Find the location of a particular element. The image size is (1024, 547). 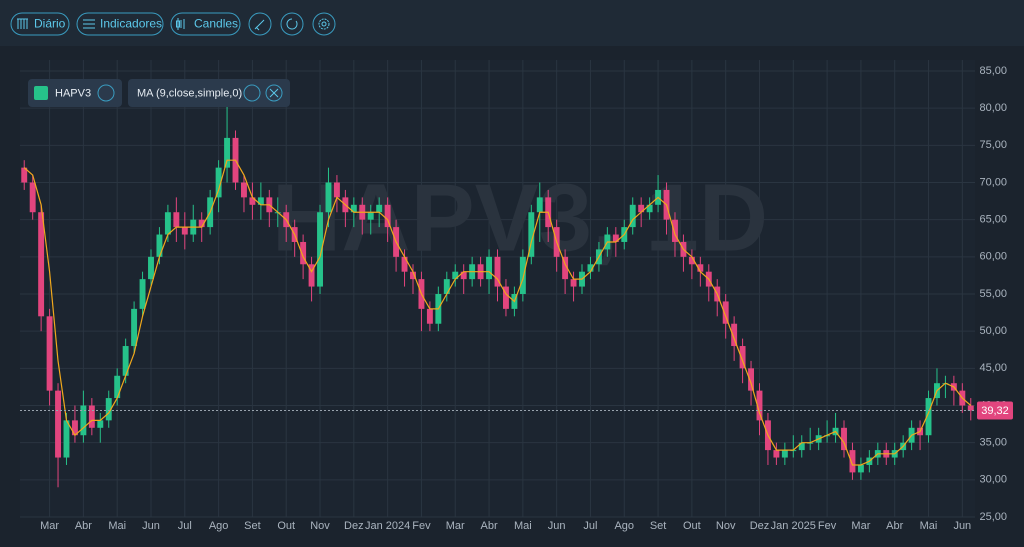

button-candles: Candles is located at coordinates (205, 24).